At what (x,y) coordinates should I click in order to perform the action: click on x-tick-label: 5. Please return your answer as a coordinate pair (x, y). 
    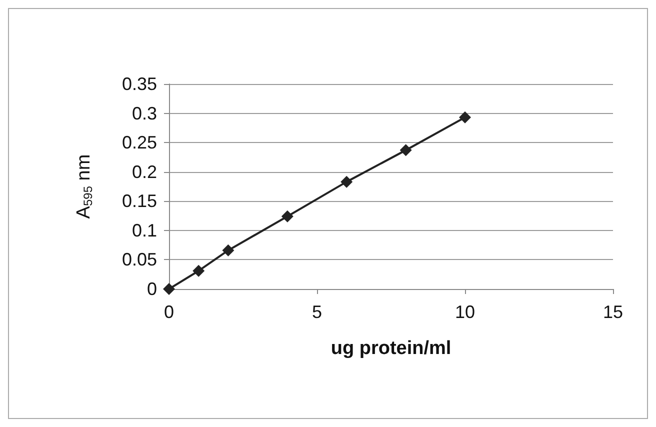
    Looking at the image, I should click on (317, 312).